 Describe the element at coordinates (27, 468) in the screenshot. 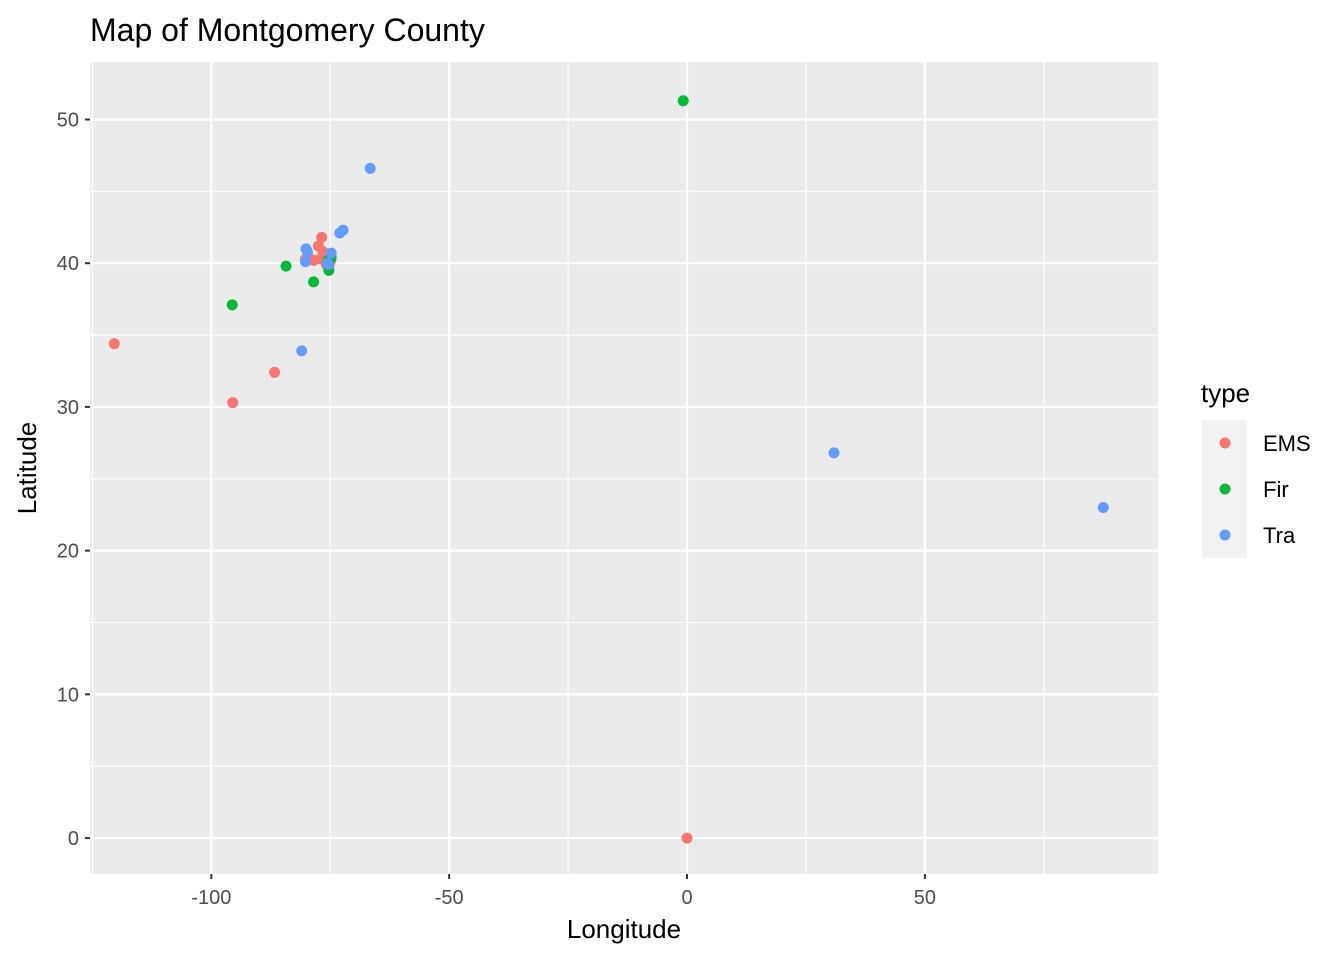

I see `y-axis-title: Latitude` at that location.